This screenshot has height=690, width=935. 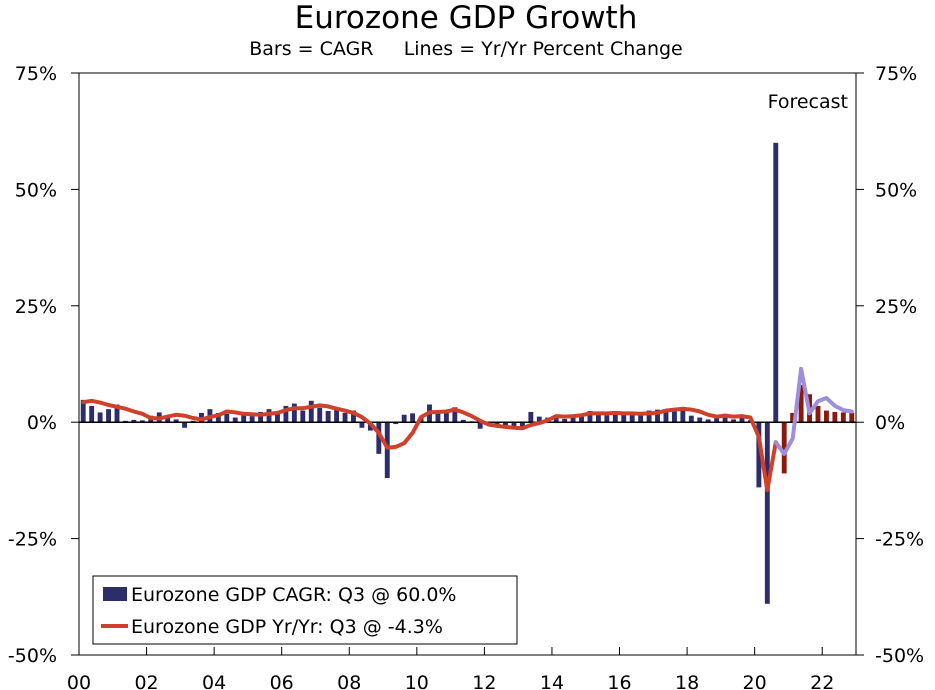 I want to click on y-axis-right: 75% 50% 25% 0% -25% -50%, so click(x=890, y=365).